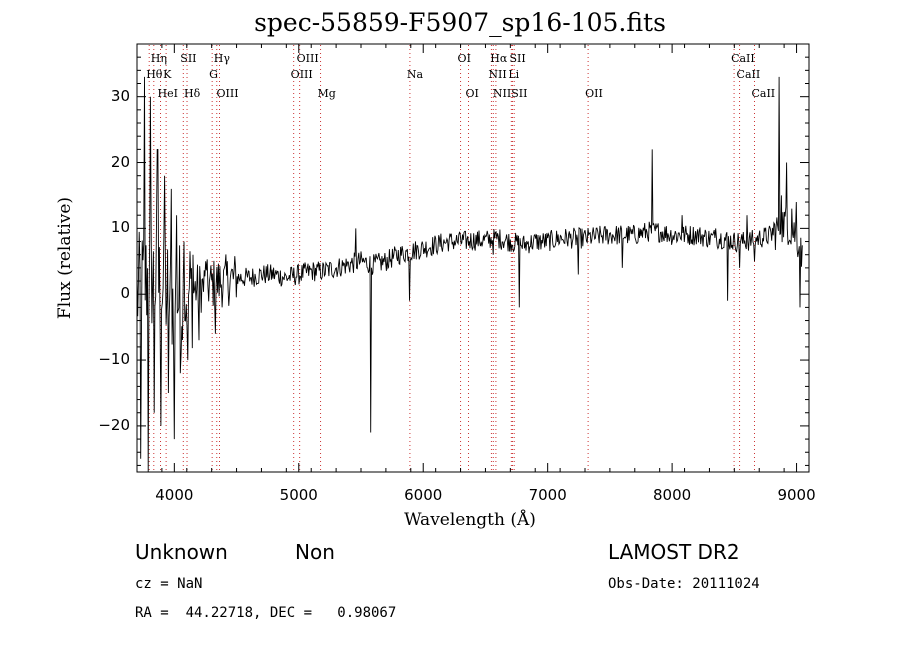 This screenshot has width=900, height=650. What do you see at coordinates (460, 22) in the screenshot?
I see `chart-title: spec-55859-F5907_sp16-105.fits` at bounding box center [460, 22].